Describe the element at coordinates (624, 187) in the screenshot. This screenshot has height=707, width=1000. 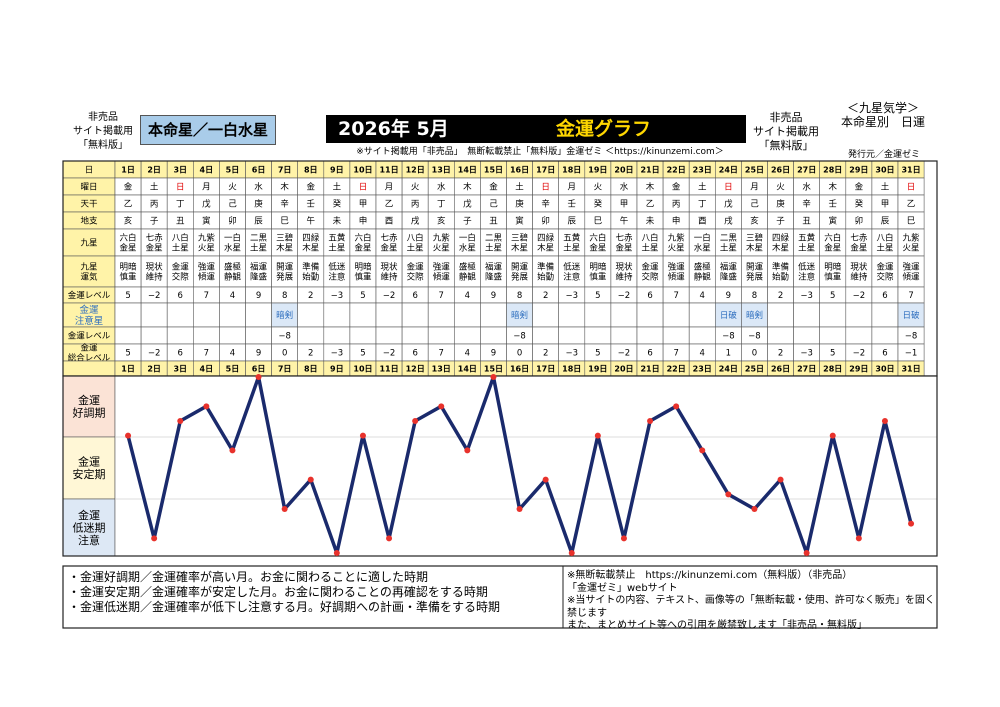
I see `table-cell-text: 水` at that location.